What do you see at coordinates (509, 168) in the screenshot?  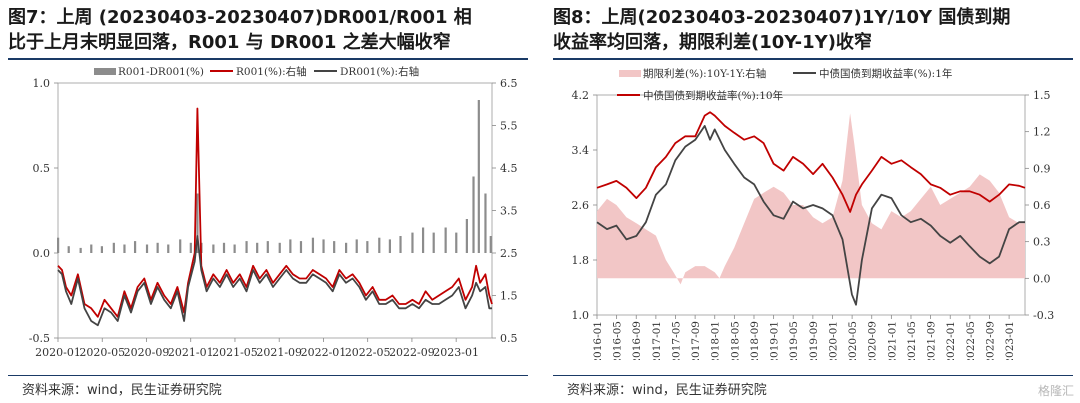 I see `y-right-tick-label: 4.5` at bounding box center [509, 168].